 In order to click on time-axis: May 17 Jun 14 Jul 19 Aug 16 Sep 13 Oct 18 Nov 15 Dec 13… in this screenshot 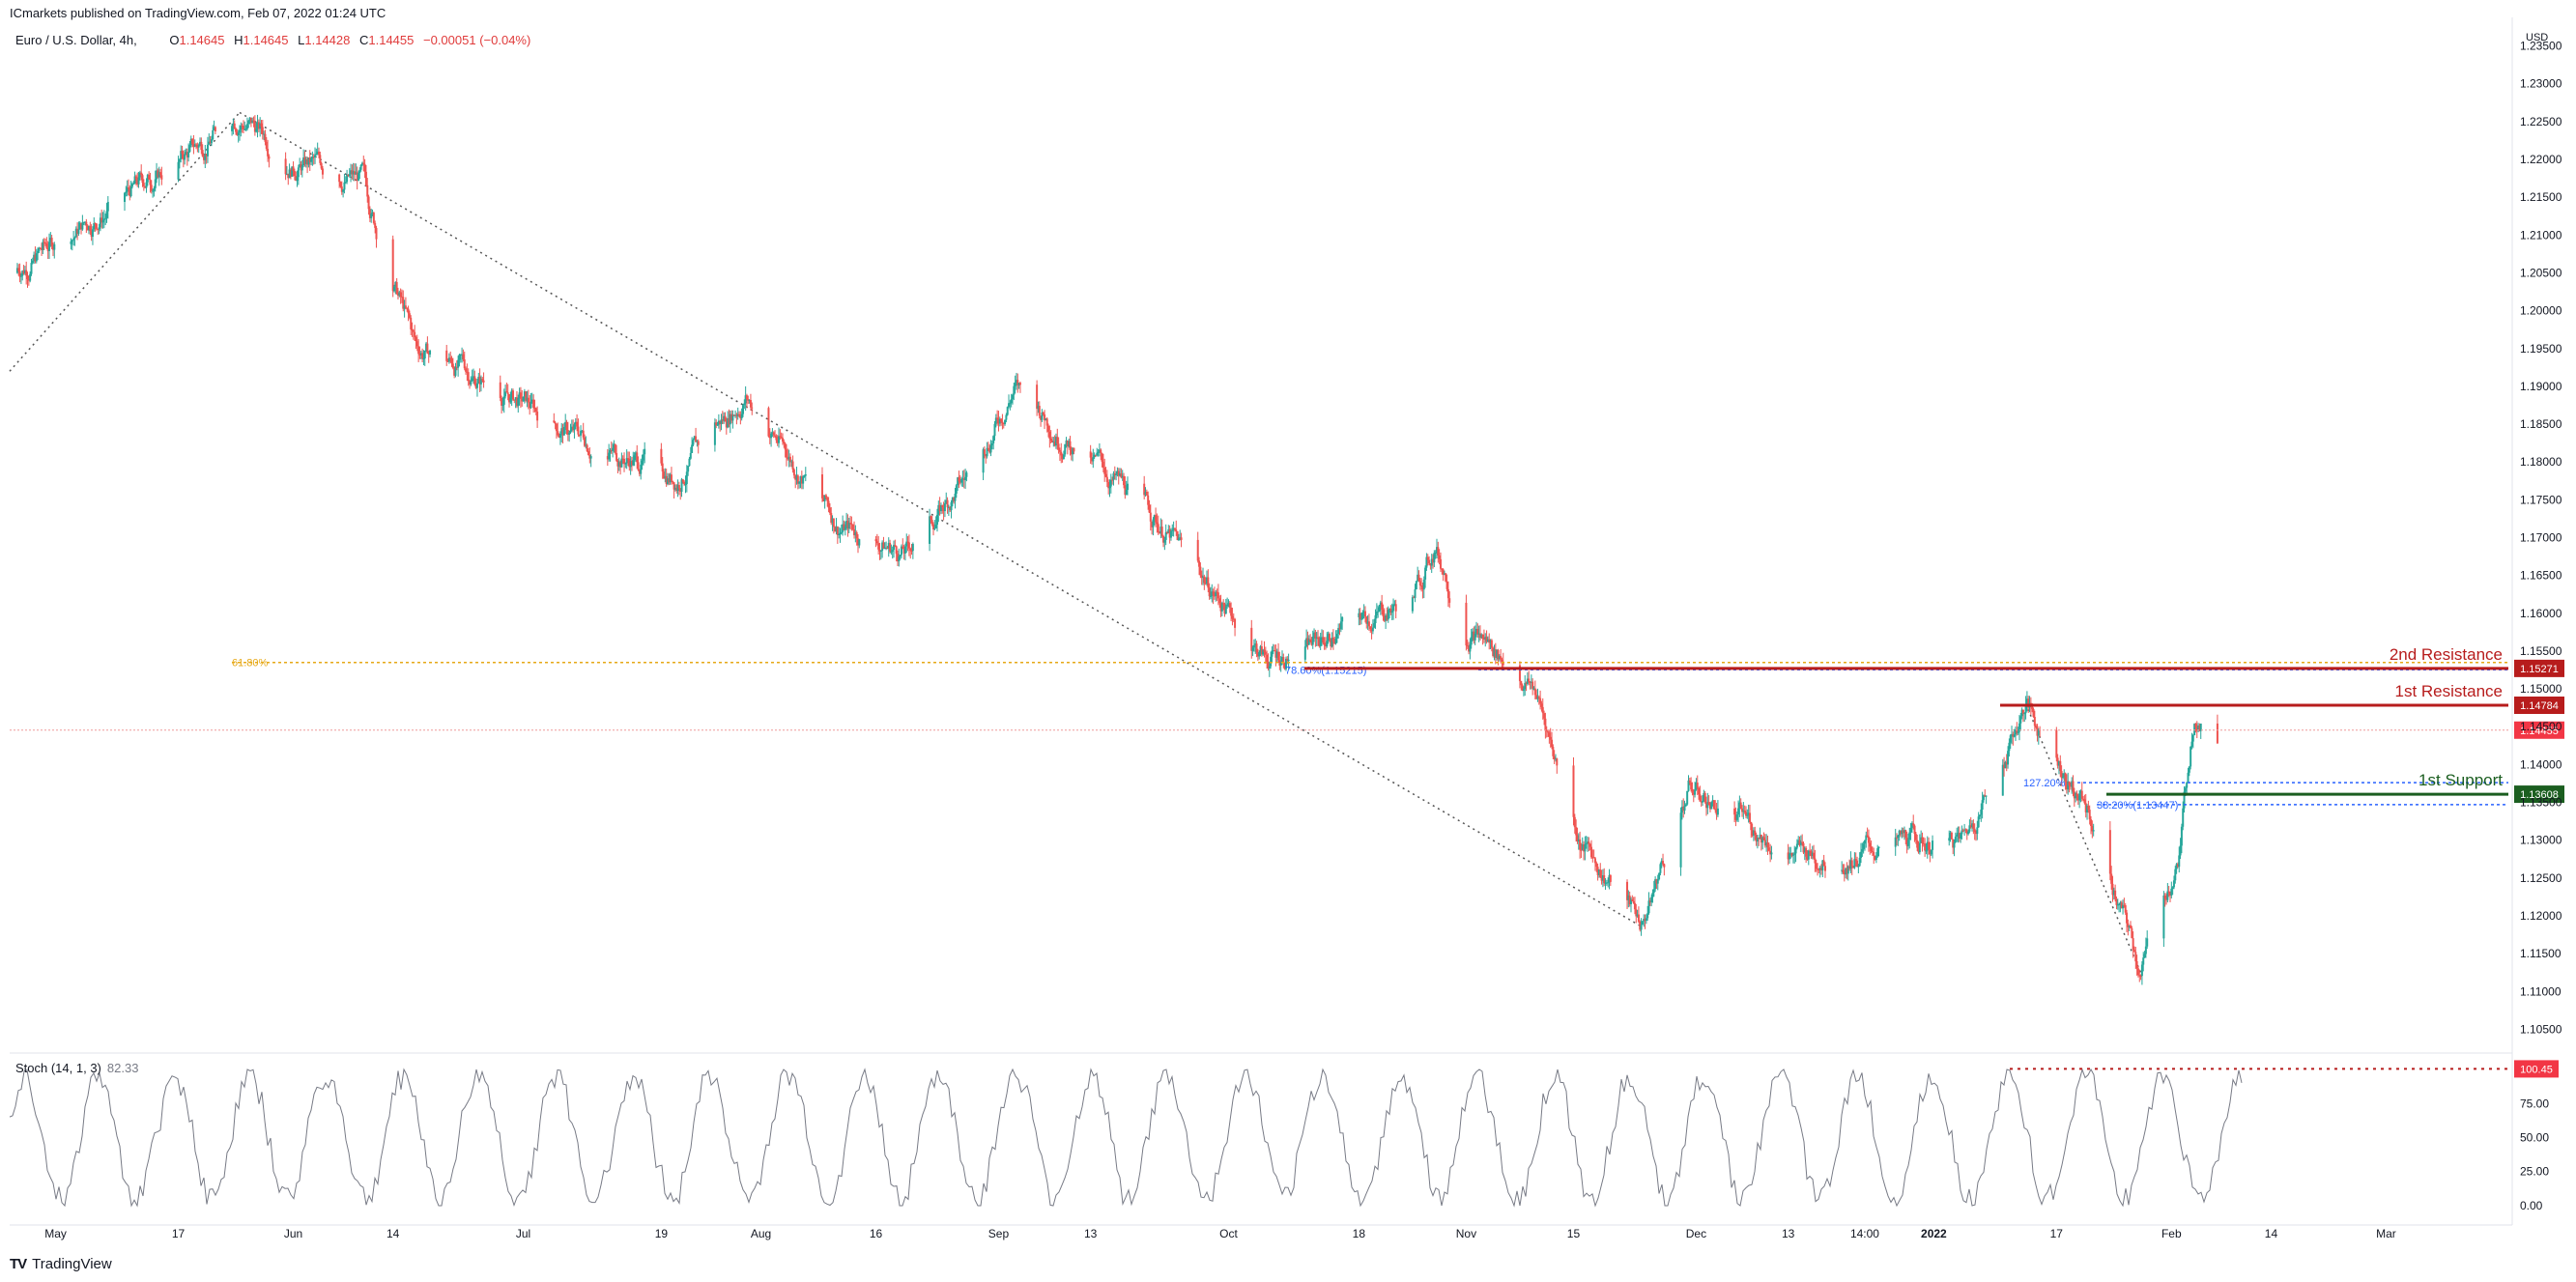, I will do `click(1220, 1234)`.